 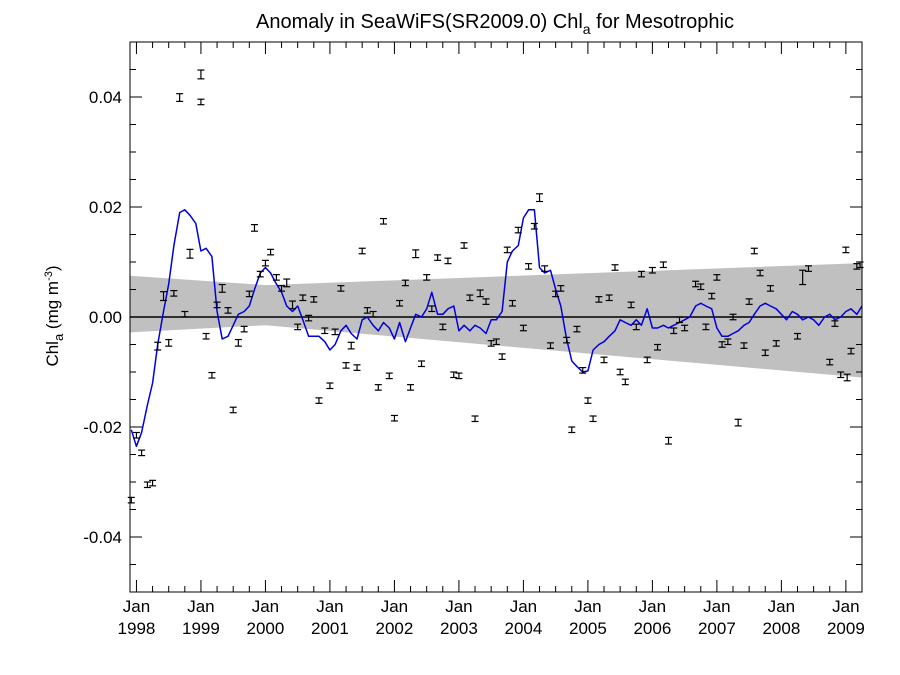 What do you see at coordinates (105, 207) in the screenshot?
I see `y-tick-label: 0.02` at bounding box center [105, 207].